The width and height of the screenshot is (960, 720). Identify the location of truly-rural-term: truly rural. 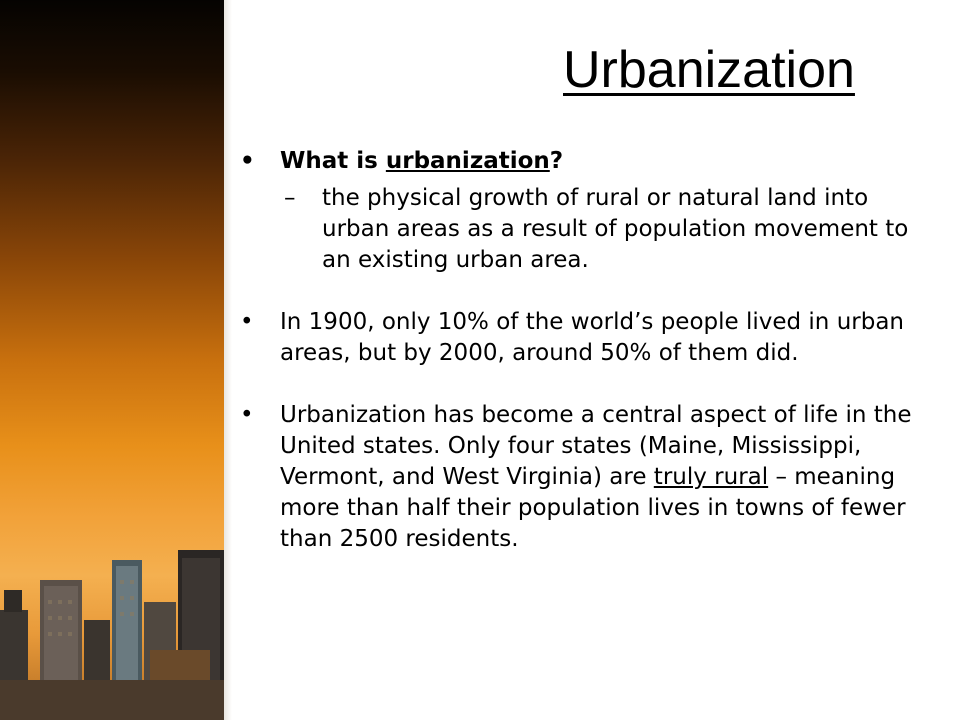
(711, 477).